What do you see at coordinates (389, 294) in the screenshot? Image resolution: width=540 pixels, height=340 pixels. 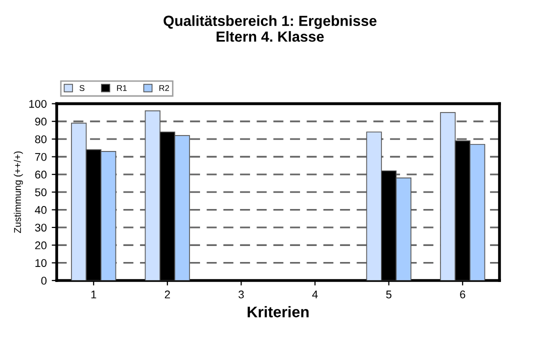 I see `x-tick-label: 5` at bounding box center [389, 294].